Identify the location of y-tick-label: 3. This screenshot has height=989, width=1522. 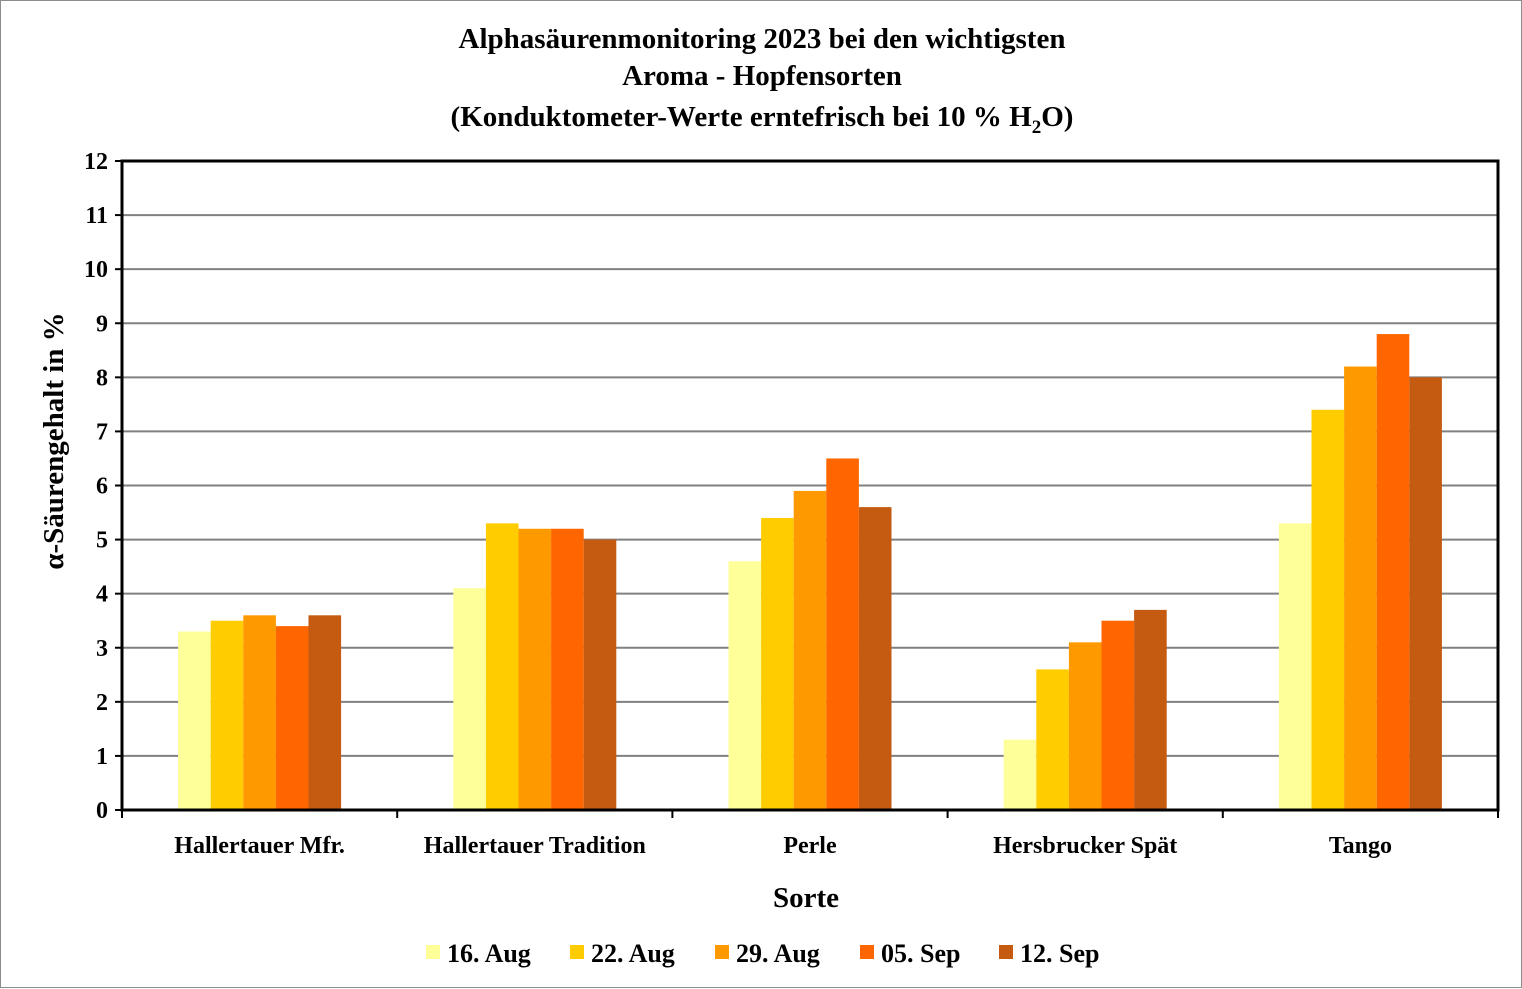
(102, 649).